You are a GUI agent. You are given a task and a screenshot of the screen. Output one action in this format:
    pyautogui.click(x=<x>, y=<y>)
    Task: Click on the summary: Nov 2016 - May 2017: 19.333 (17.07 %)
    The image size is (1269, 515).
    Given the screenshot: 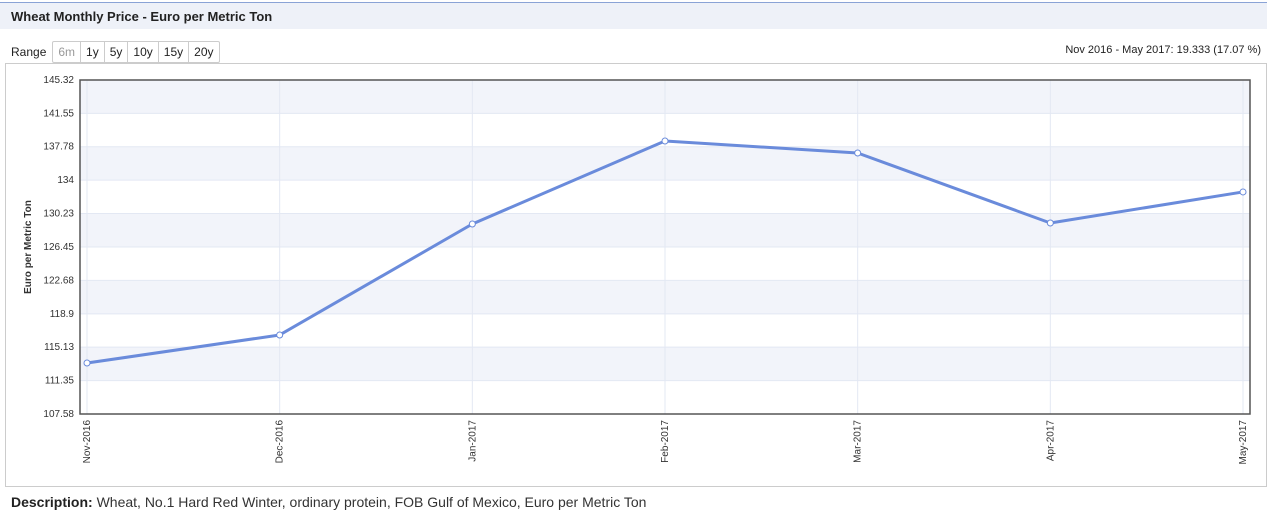 What is the action you would take?
    pyautogui.click(x=1163, y=50)
    